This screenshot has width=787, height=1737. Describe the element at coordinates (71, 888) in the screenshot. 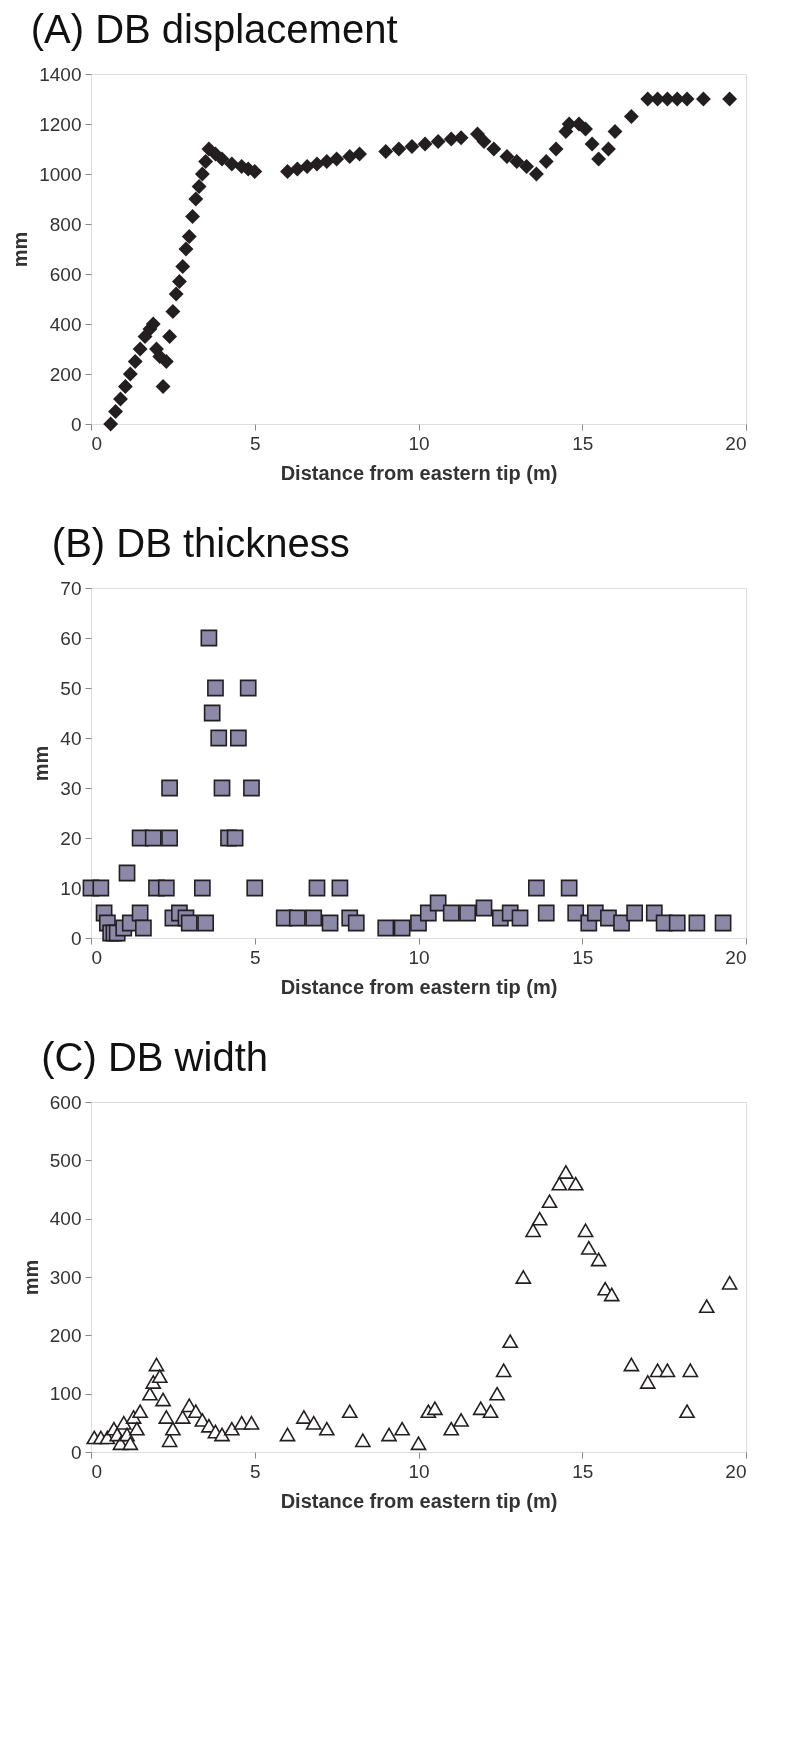

I see `y-tick-label: 10` at that location.